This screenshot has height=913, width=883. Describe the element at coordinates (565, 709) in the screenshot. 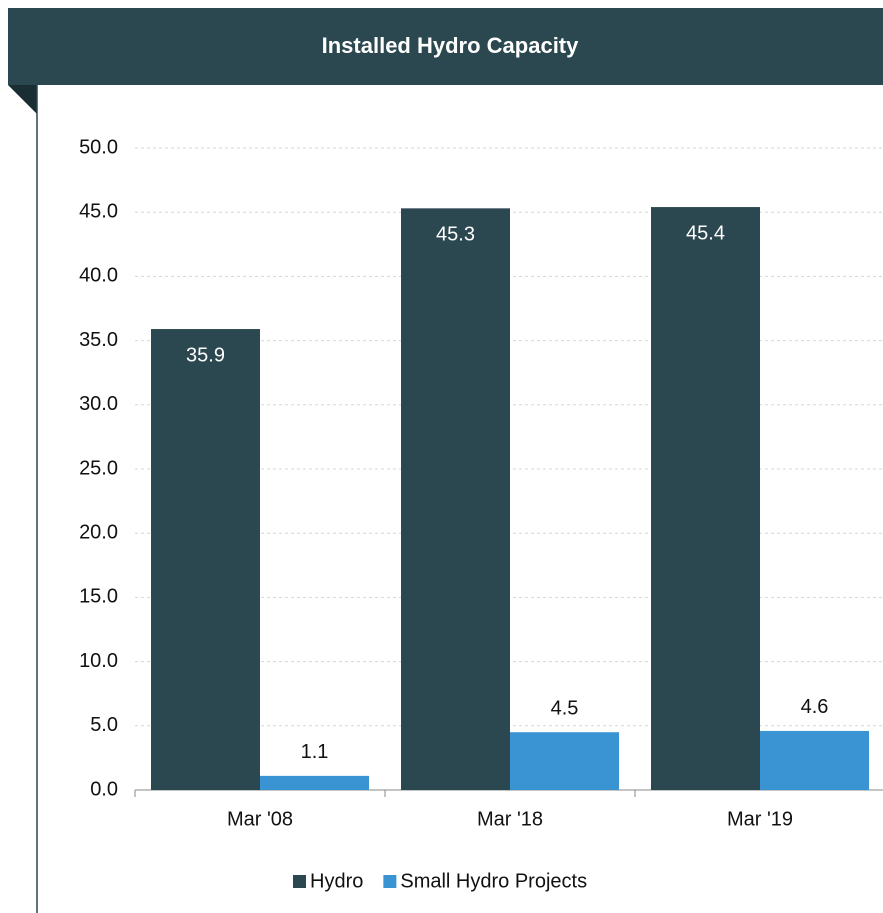

I see `data-label: 4.5` at that location.